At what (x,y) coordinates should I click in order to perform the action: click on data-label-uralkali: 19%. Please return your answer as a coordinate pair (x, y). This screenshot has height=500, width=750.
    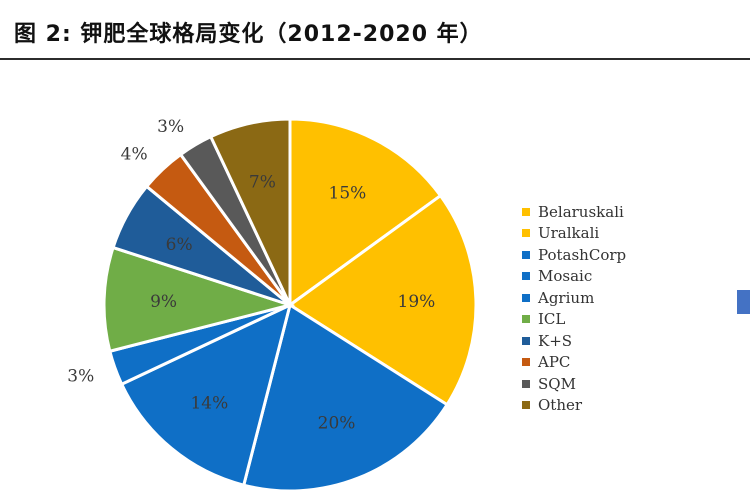
    Looking at the image, I should click on (417, 302).